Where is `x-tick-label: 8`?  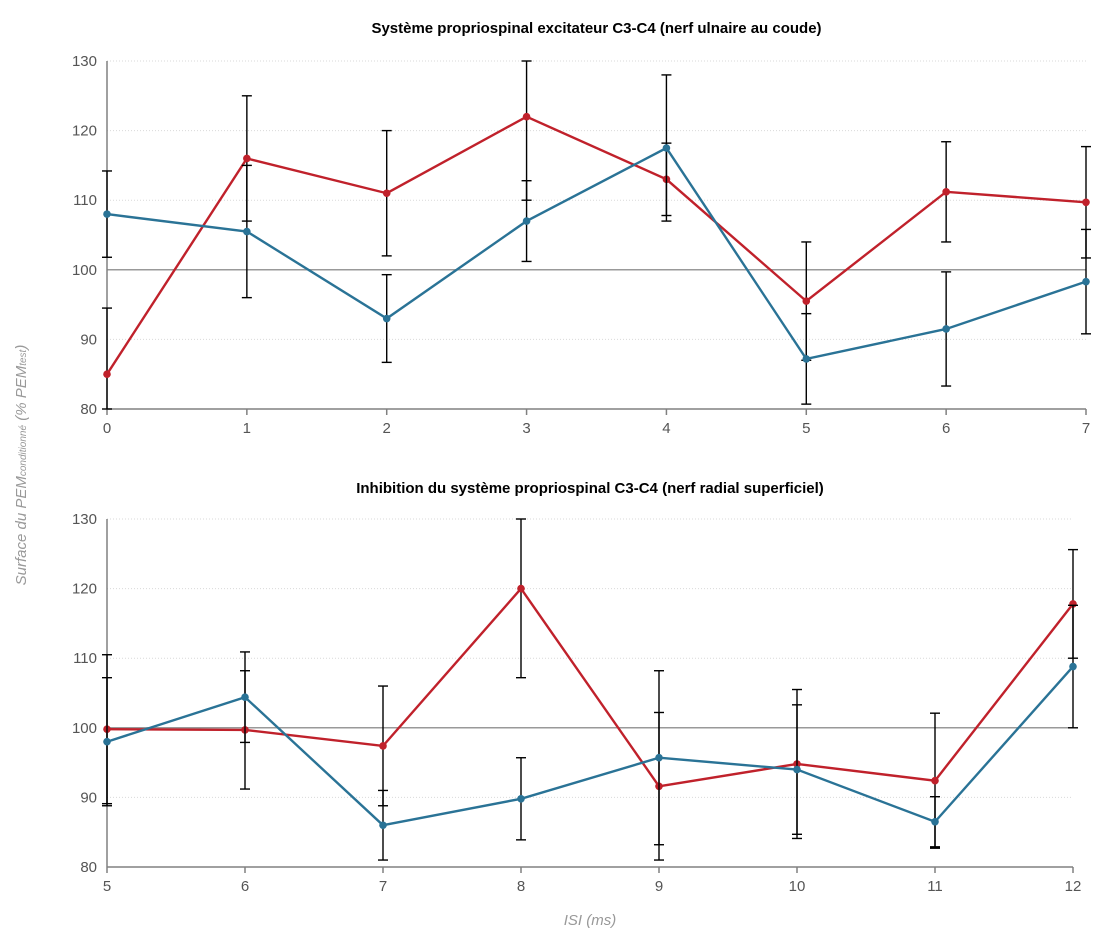 x-tick-label: 8 is located at coordinates (521, 886).